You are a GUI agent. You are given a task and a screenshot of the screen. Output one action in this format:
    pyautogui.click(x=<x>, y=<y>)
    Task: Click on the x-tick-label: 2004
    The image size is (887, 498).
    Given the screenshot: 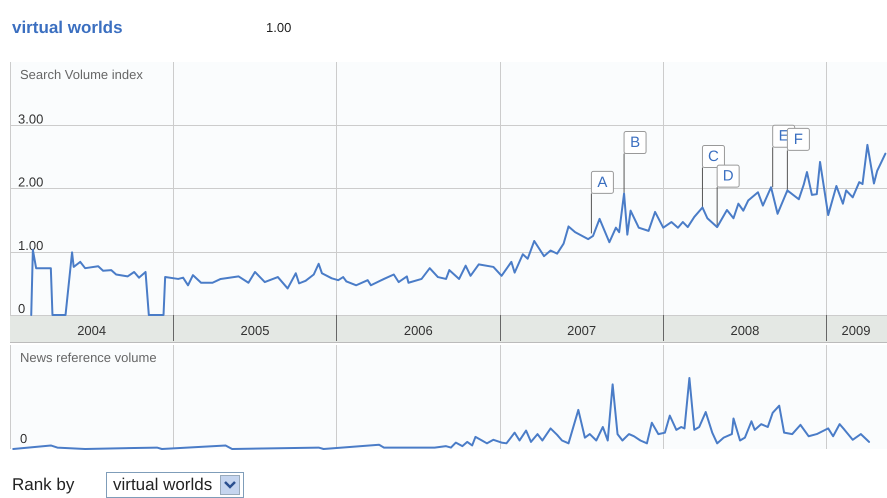 What is the action you would take?
    pyautogui.click(x=91, y=330)
    